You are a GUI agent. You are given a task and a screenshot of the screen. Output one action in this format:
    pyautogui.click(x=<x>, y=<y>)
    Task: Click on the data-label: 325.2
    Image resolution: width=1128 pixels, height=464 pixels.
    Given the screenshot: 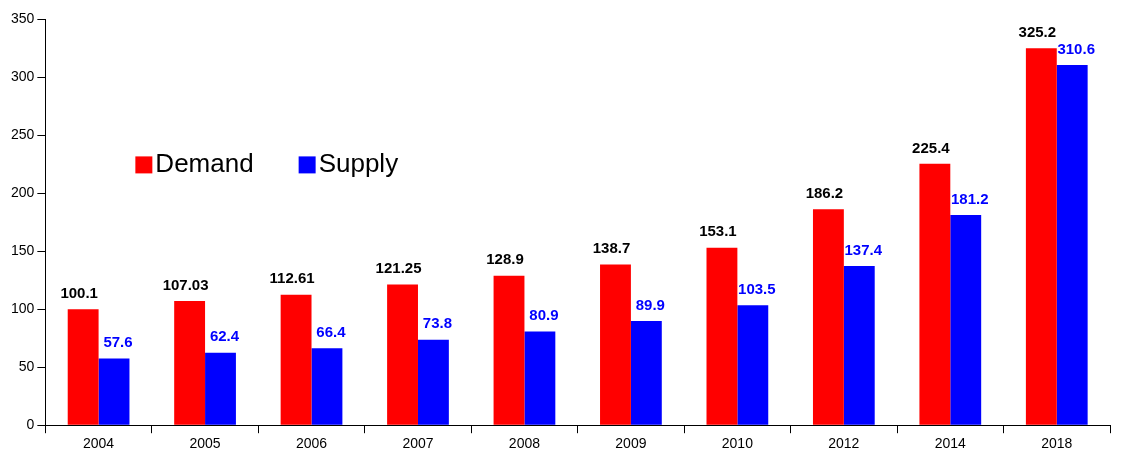 What is the action you would take?
    pyautogui.click(x=1037, y=31)
    